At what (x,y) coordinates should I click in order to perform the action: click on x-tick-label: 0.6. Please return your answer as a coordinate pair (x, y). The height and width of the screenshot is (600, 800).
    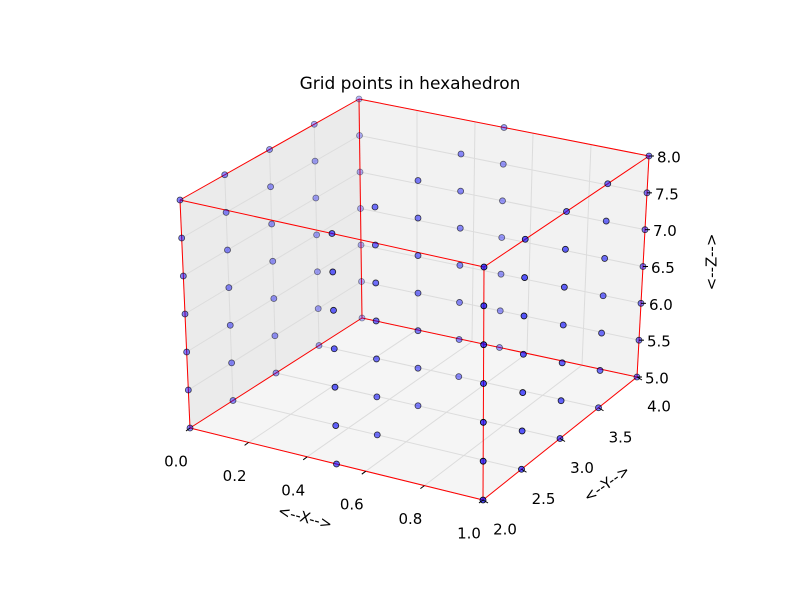
    Looking at the image, I should click on (352, 505).